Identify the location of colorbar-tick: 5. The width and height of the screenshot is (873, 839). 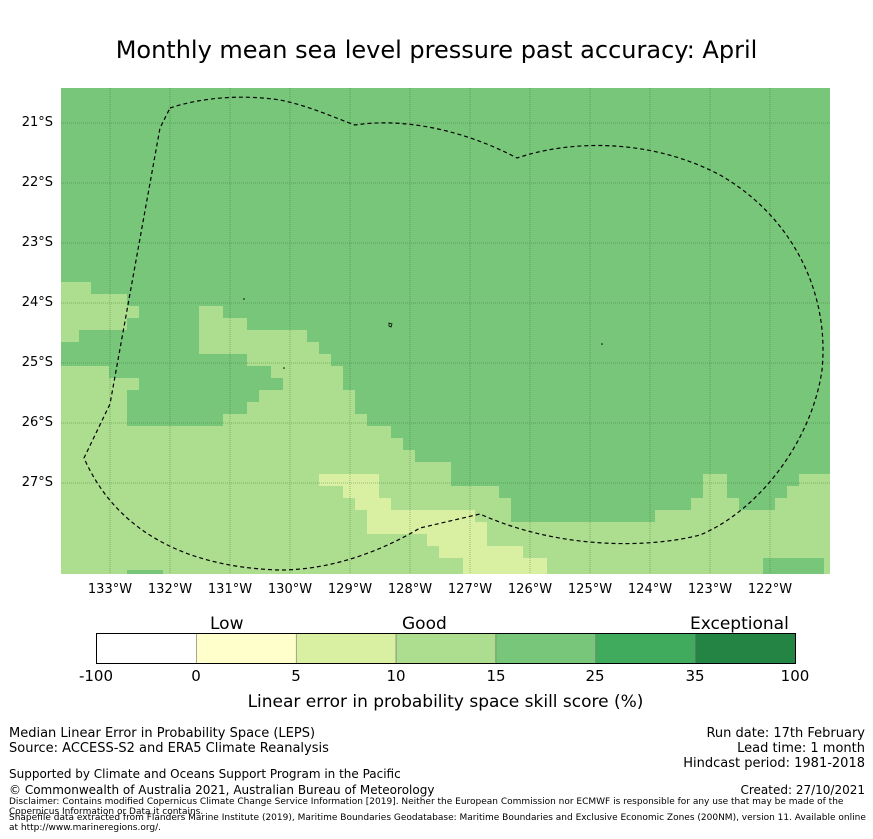
(296, 676).